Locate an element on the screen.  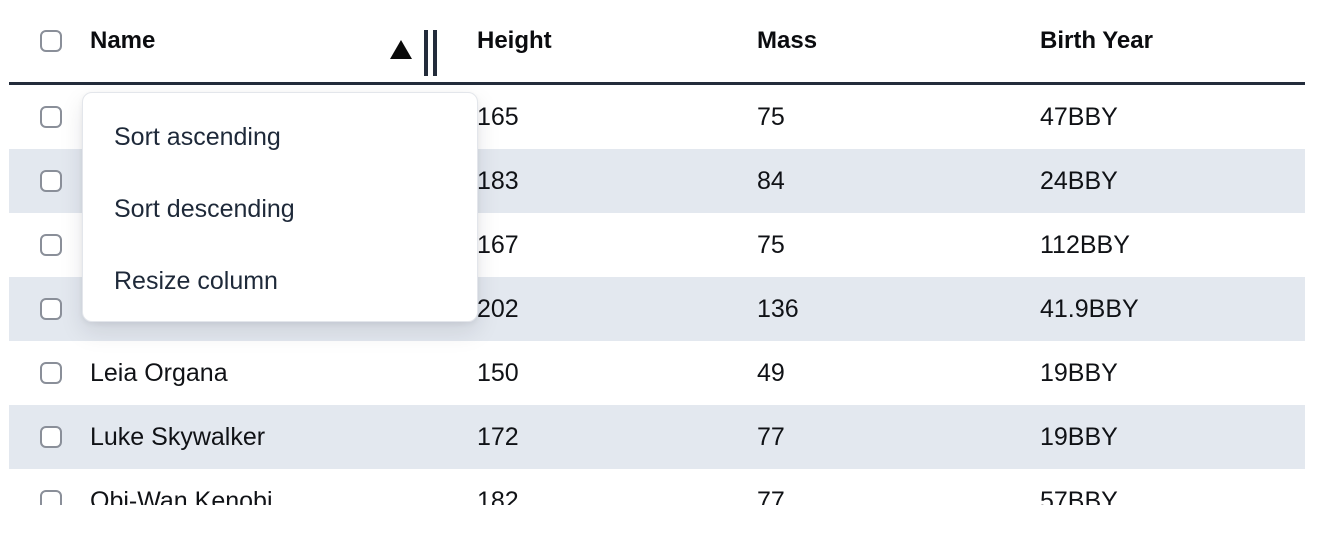
column-header-name: Name is located at coordinates (275, 41).